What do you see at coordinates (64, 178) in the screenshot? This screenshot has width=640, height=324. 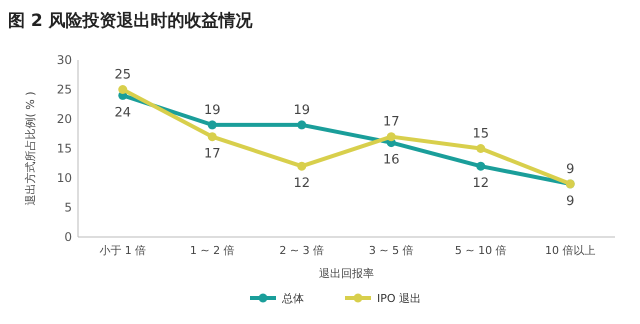 I see `y-tick-label: 10` at bounding box center [64, 178].